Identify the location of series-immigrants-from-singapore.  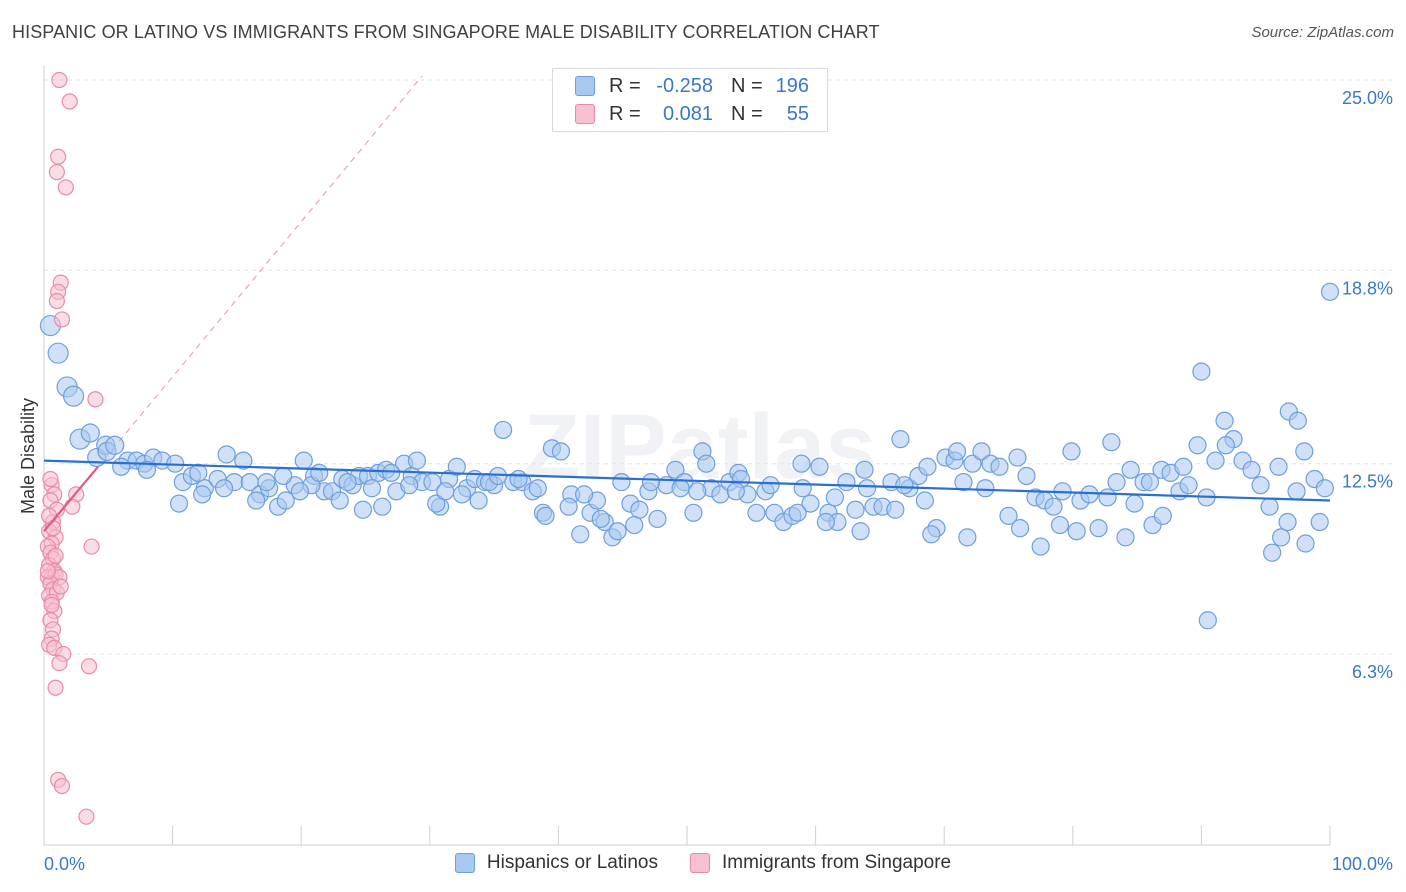
(71, 448).